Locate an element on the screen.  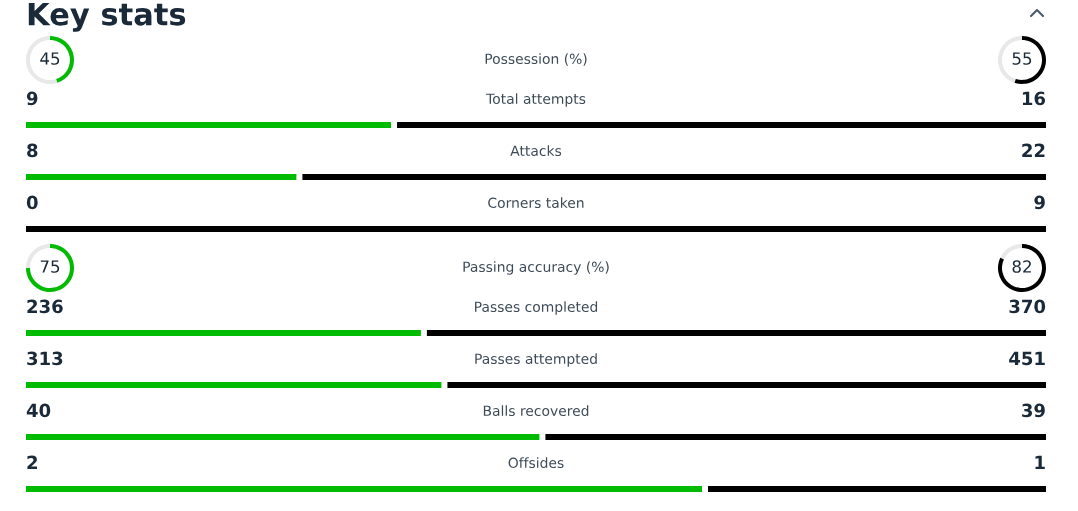
category-label: Corners taken is located at coordinates (536, 203).